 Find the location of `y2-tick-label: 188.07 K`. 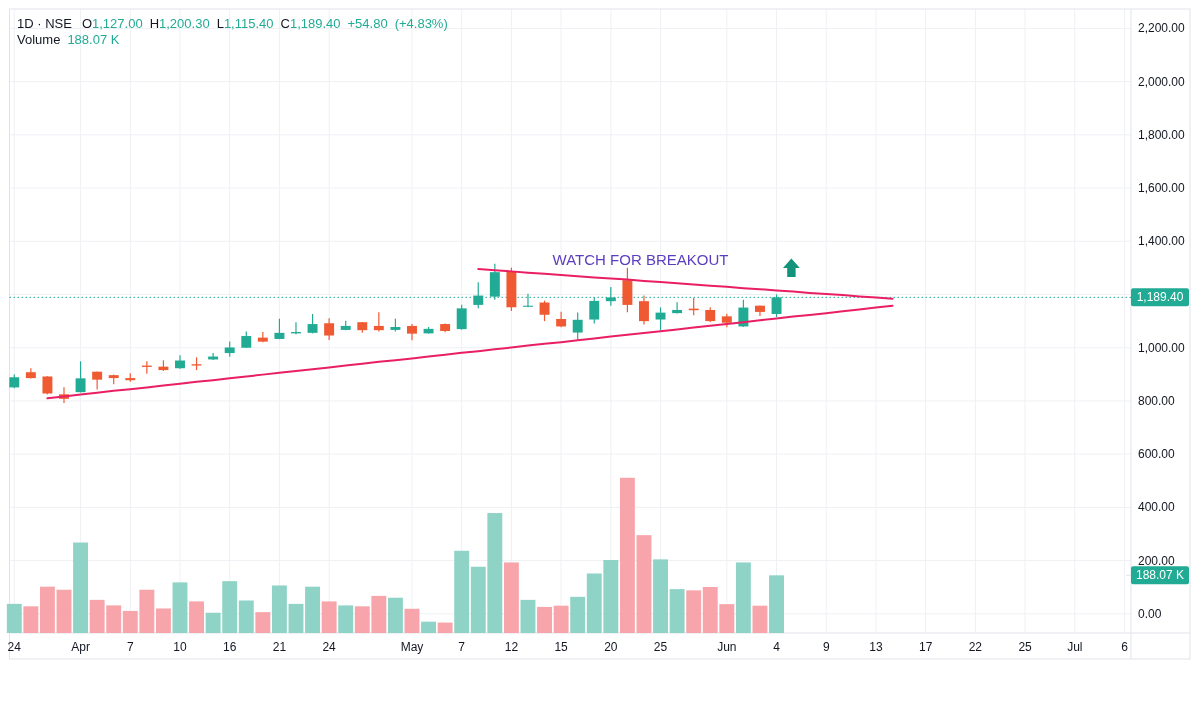

y2-tick-label: 188.07 K is located at coordinates (1160, 575).